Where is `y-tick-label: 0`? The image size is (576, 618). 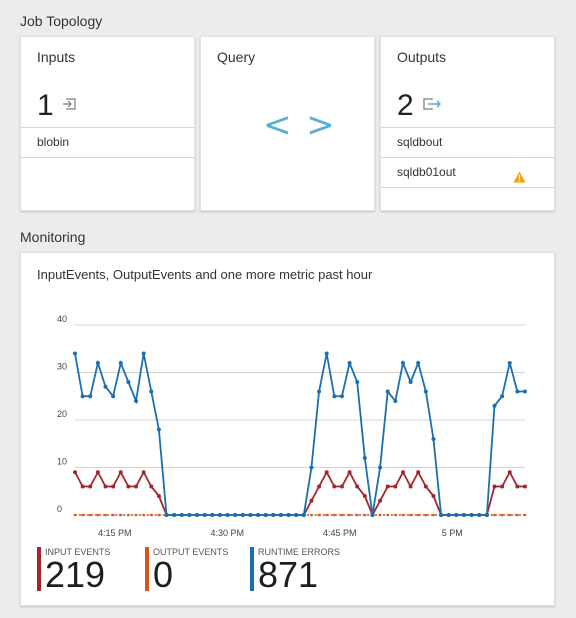
y-tick-label: 0 is located at coordinates (59, 509).